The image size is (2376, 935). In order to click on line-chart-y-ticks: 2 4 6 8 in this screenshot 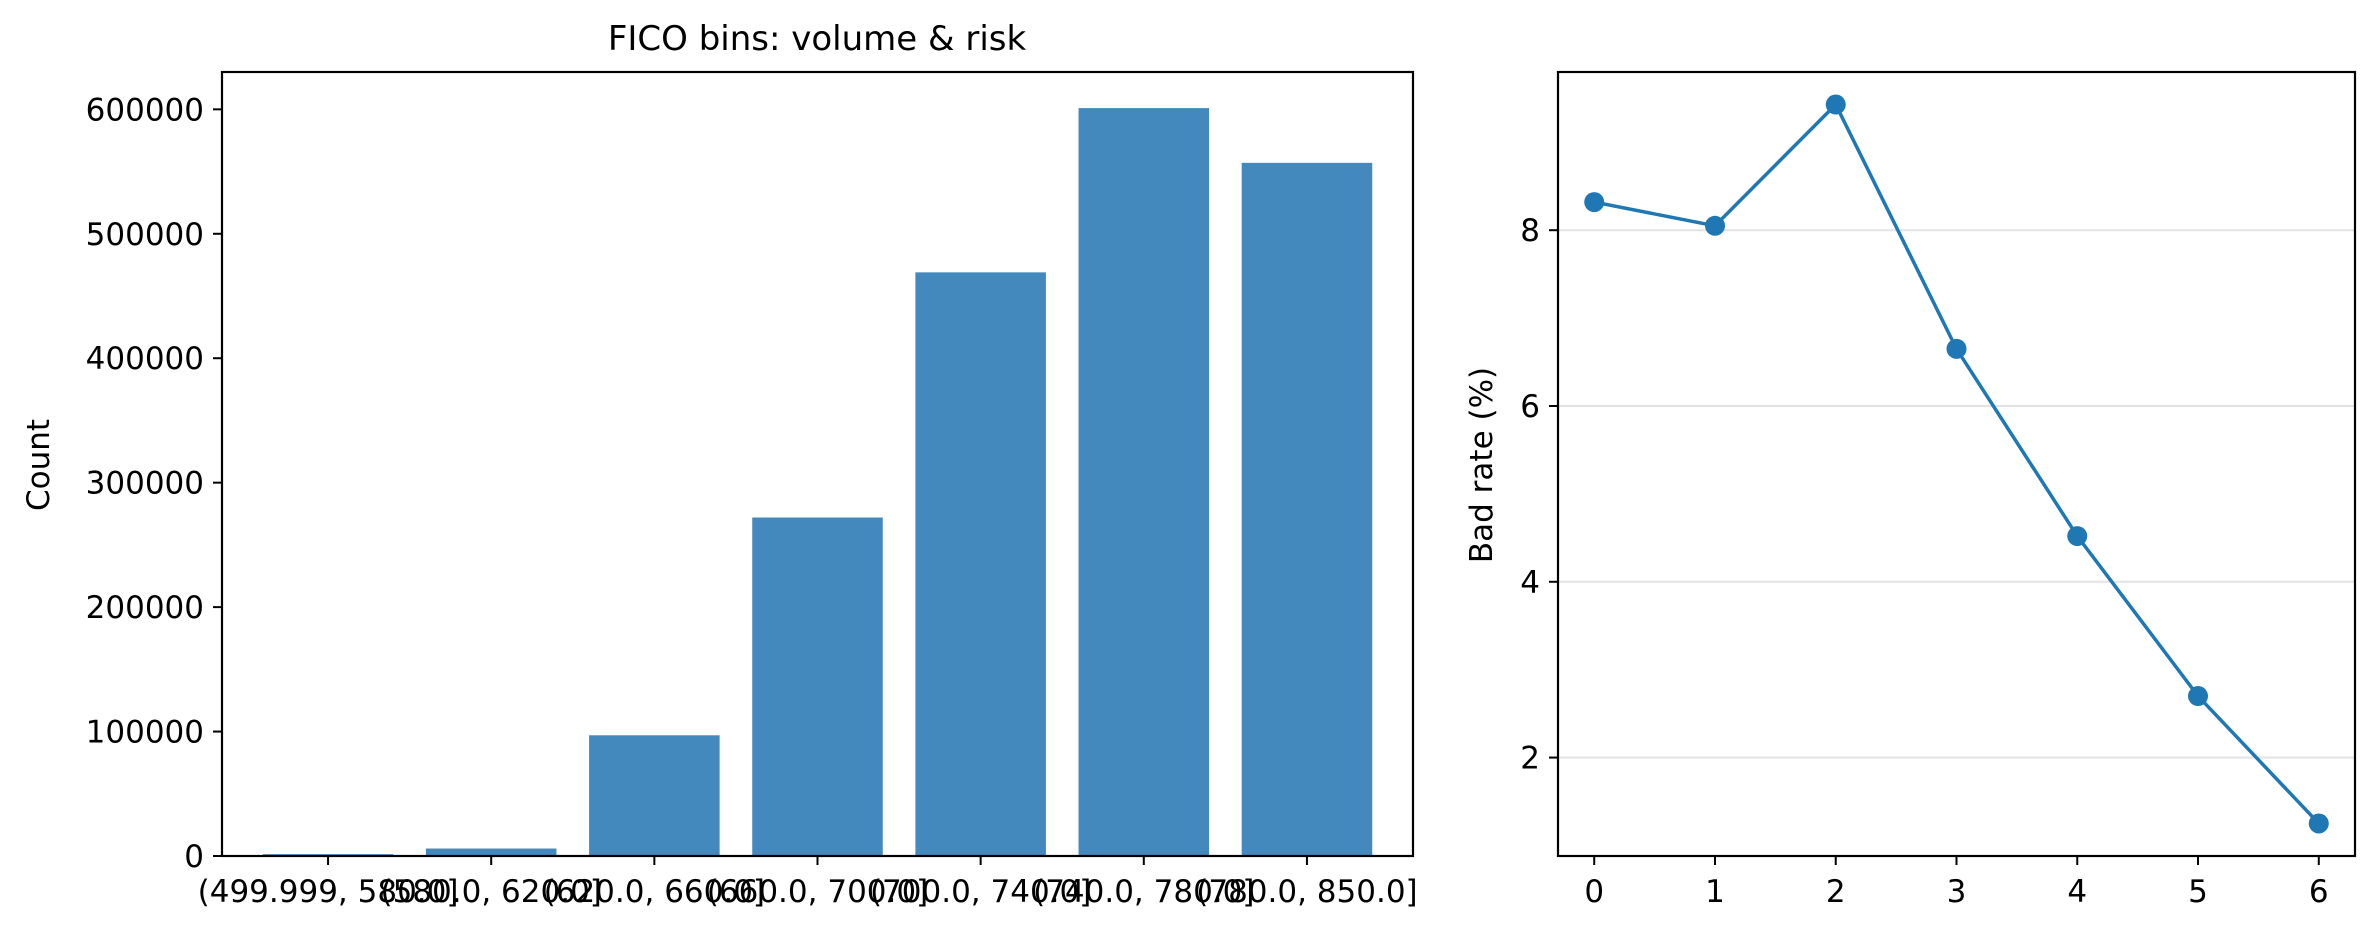, I will do `click(1539, 495)`.